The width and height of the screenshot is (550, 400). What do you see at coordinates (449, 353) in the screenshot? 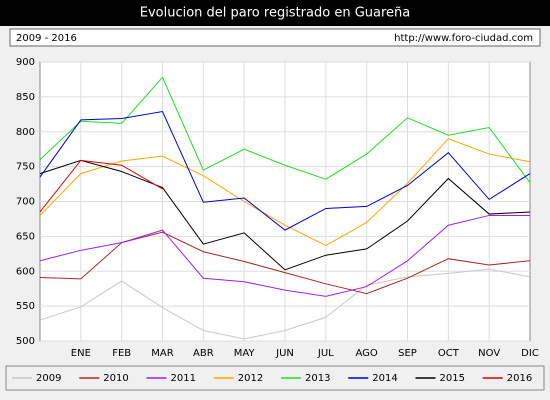
I see `x-tick-label: OCT` at bounding box center [449, 353].